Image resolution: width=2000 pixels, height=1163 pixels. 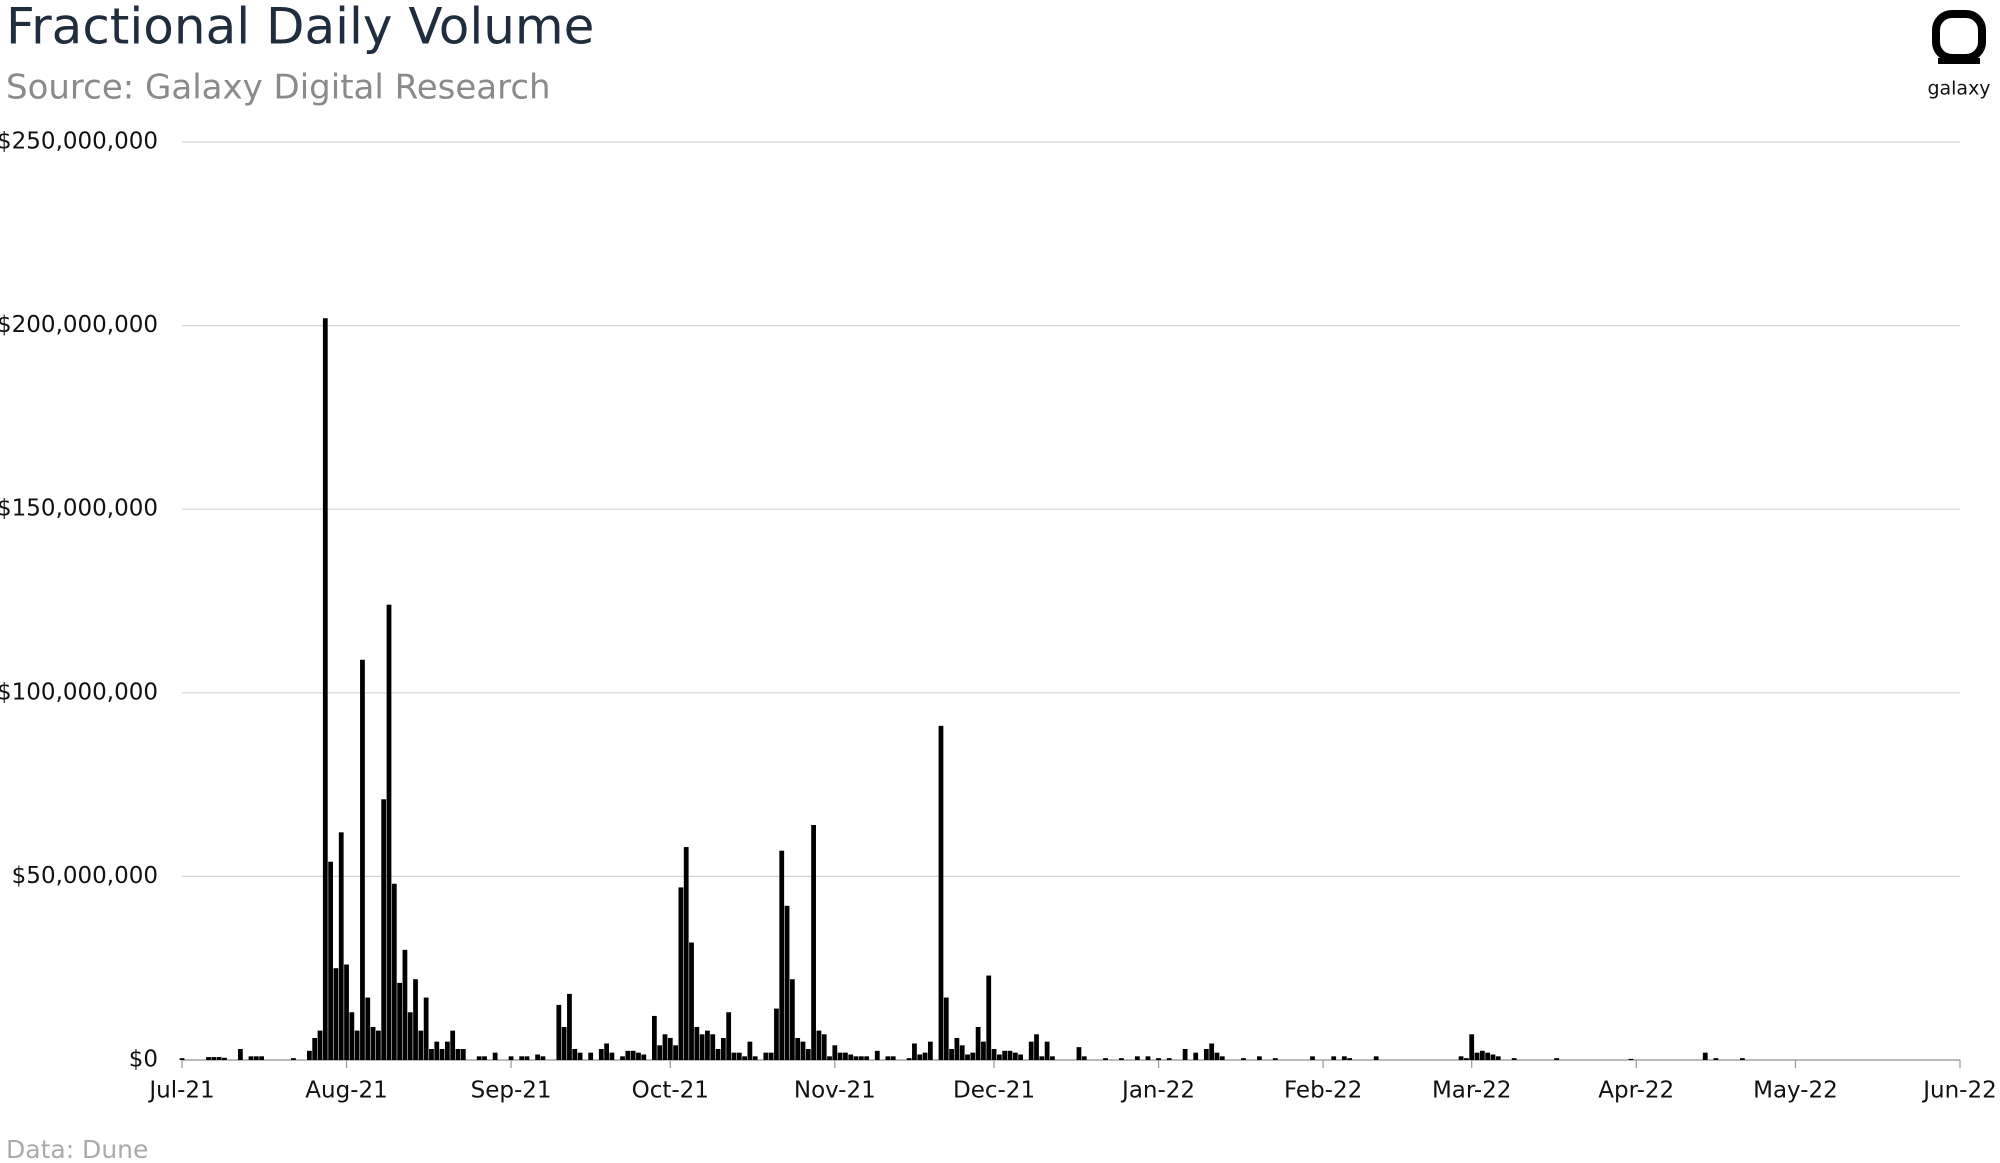 I want to click on chart-subtitle: Source: Galaxy Digital Research, so click(x=278, y=88).